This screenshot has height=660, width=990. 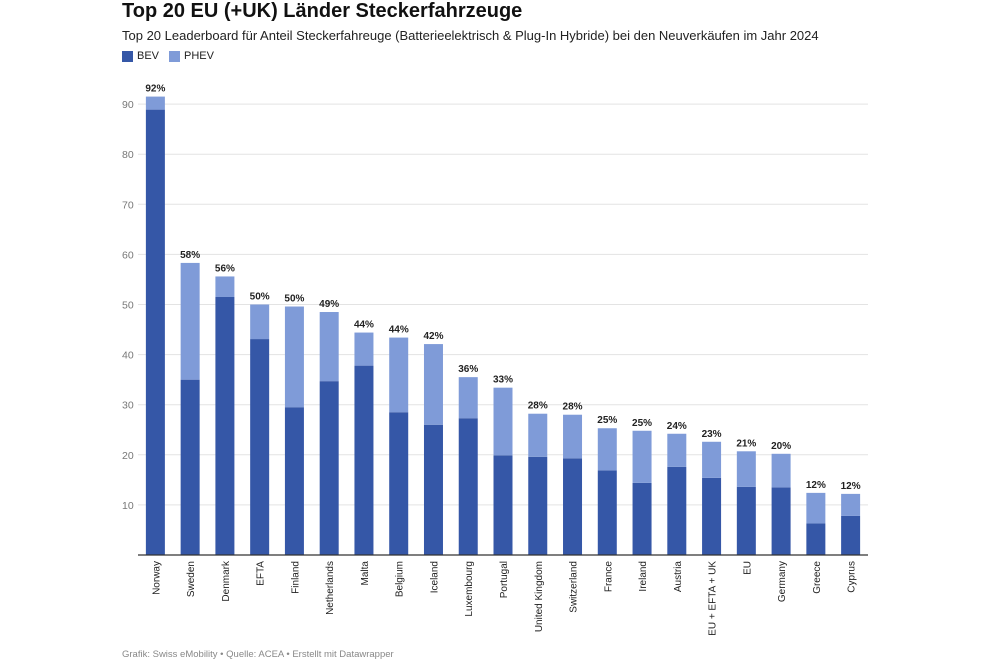 I want to click on total-label: 58%, so click(x=190, y=255).